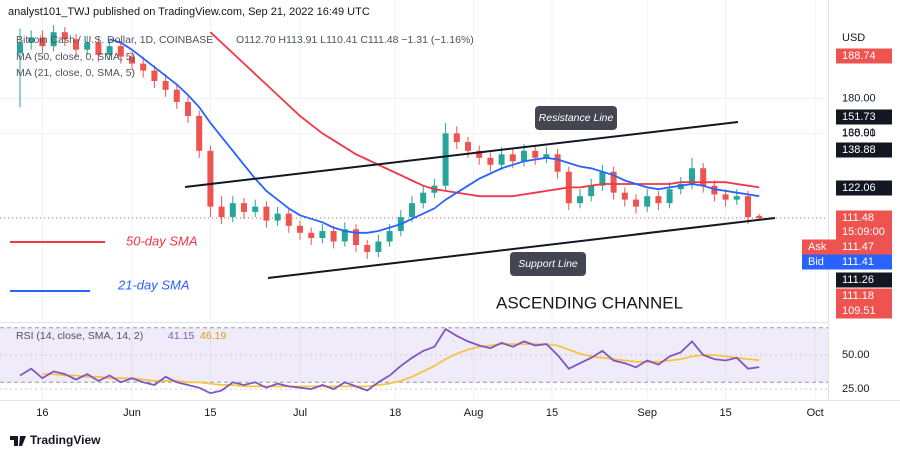 The width and height of the screenshot is (900, 459). Describe the element at coordinates (75, 57) in the screenshot. I see `ma50-legend: MA (50, close, 0, SMA, 5)` at that location.